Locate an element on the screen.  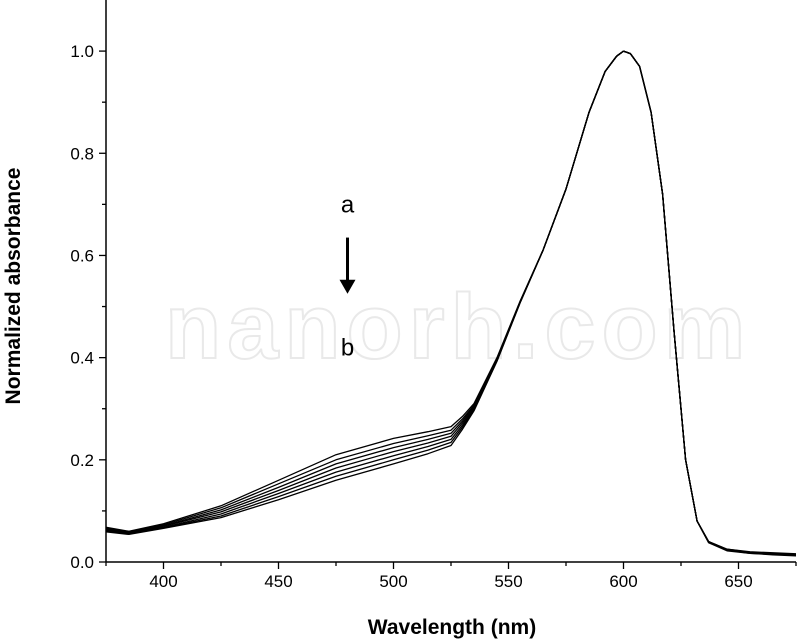
y-tick-label: 1.0 is located at coordinates (82, 51).